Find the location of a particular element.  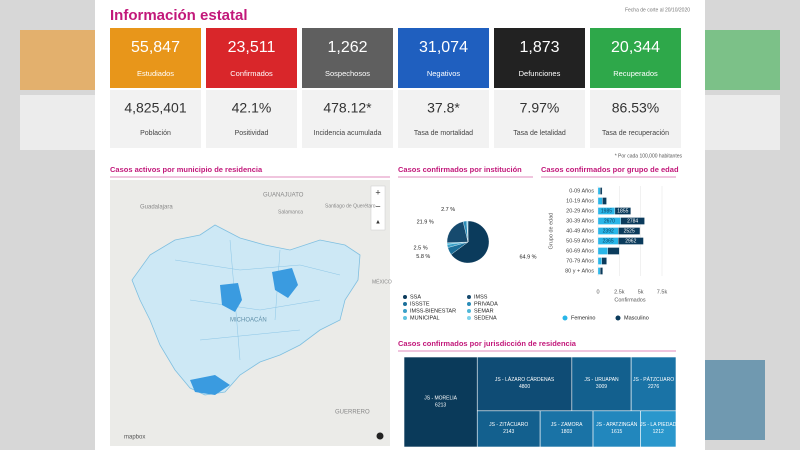

stat-value: 478.12* is located at coordinates (347, 108).